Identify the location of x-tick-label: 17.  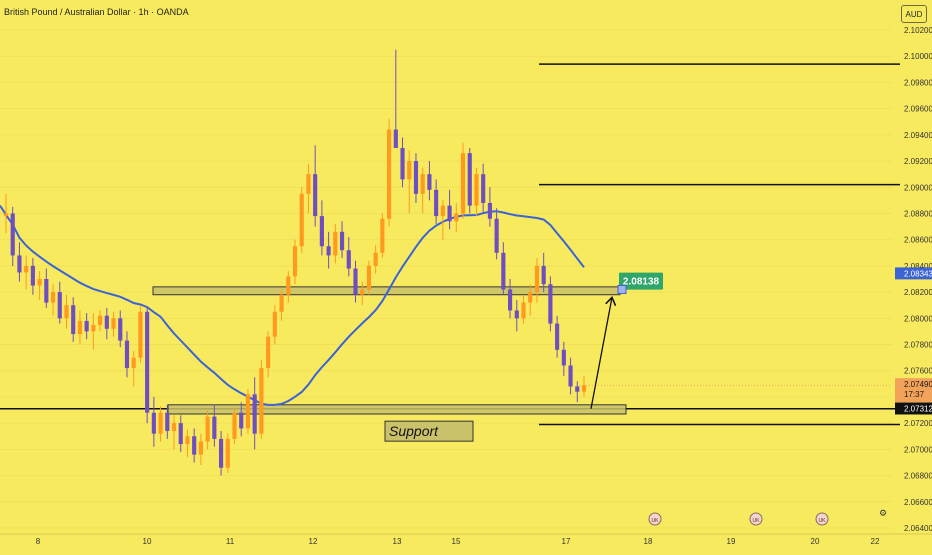
(566, 541).